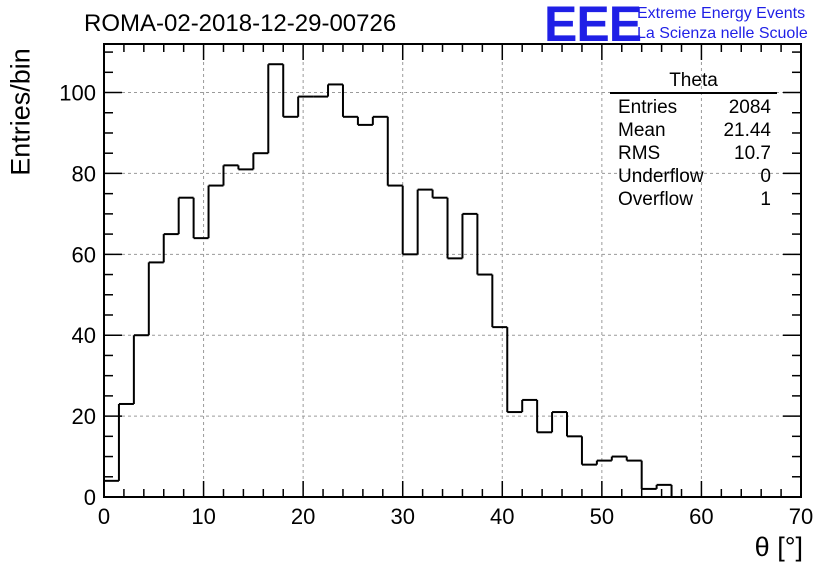 This screenshot has width=836, height=572. I want to click on stats-row-overflow: Overflow 1, so click(693, 199).